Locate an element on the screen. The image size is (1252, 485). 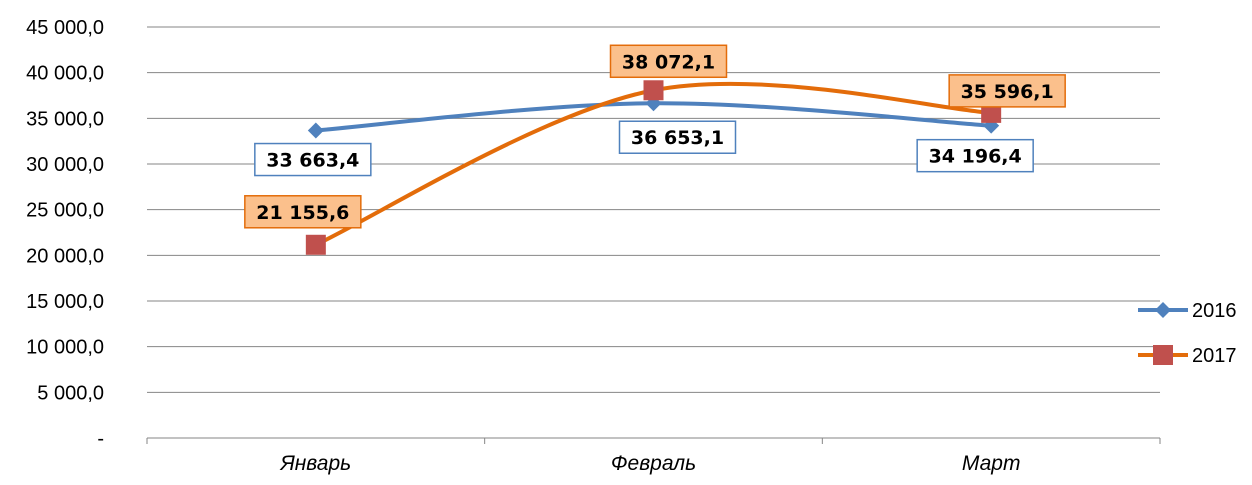
legend-item-2016: 2016 is located at coordinates (1187, 311).